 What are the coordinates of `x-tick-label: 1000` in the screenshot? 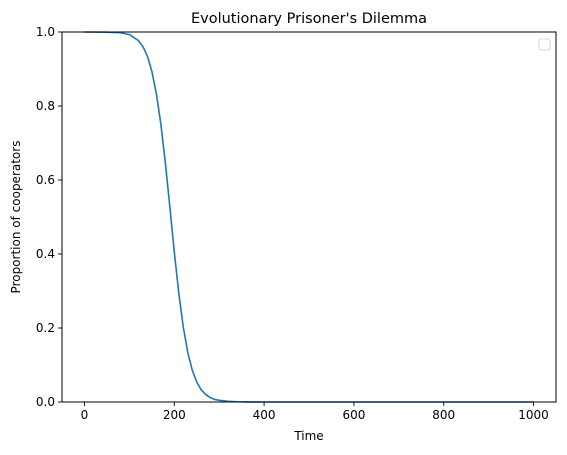 It's located at (533, 415).